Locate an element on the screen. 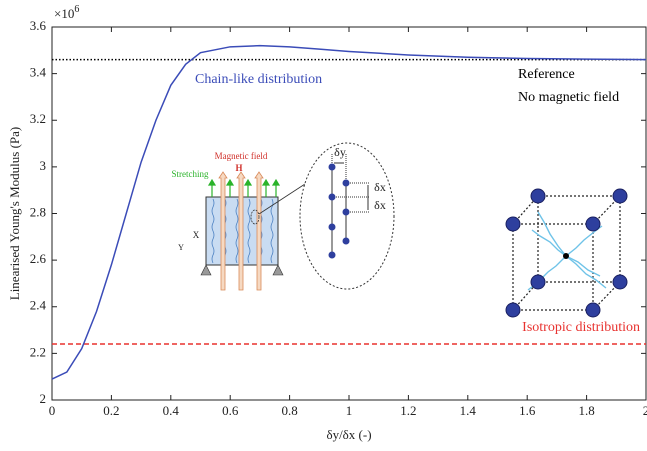  y-tick-label: 3.2 is located at coordinates (38, 118).